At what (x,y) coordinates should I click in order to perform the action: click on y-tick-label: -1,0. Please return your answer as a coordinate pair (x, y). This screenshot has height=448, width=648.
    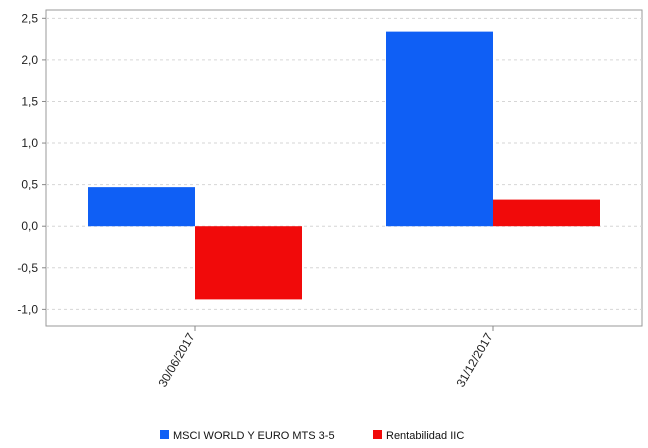
    Looking at the image, I should click on (27, 309).